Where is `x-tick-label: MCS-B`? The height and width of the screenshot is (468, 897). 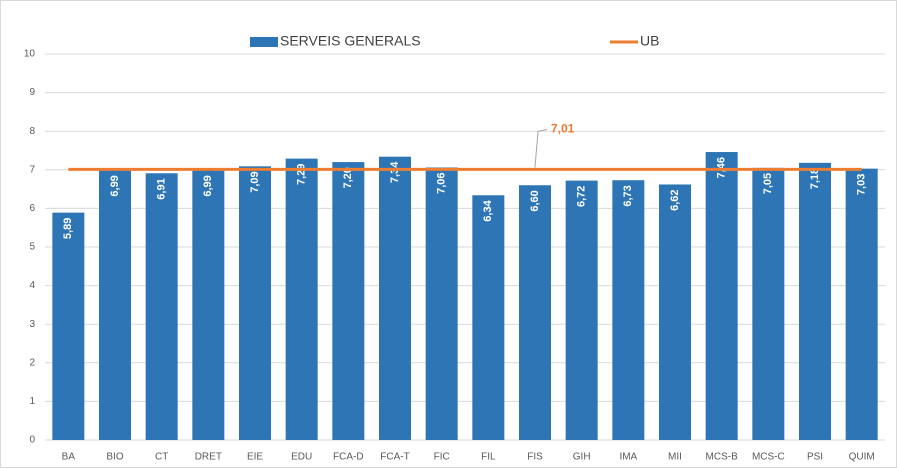
x-tick-label: MCS-B is located at coordinates (722, 457).